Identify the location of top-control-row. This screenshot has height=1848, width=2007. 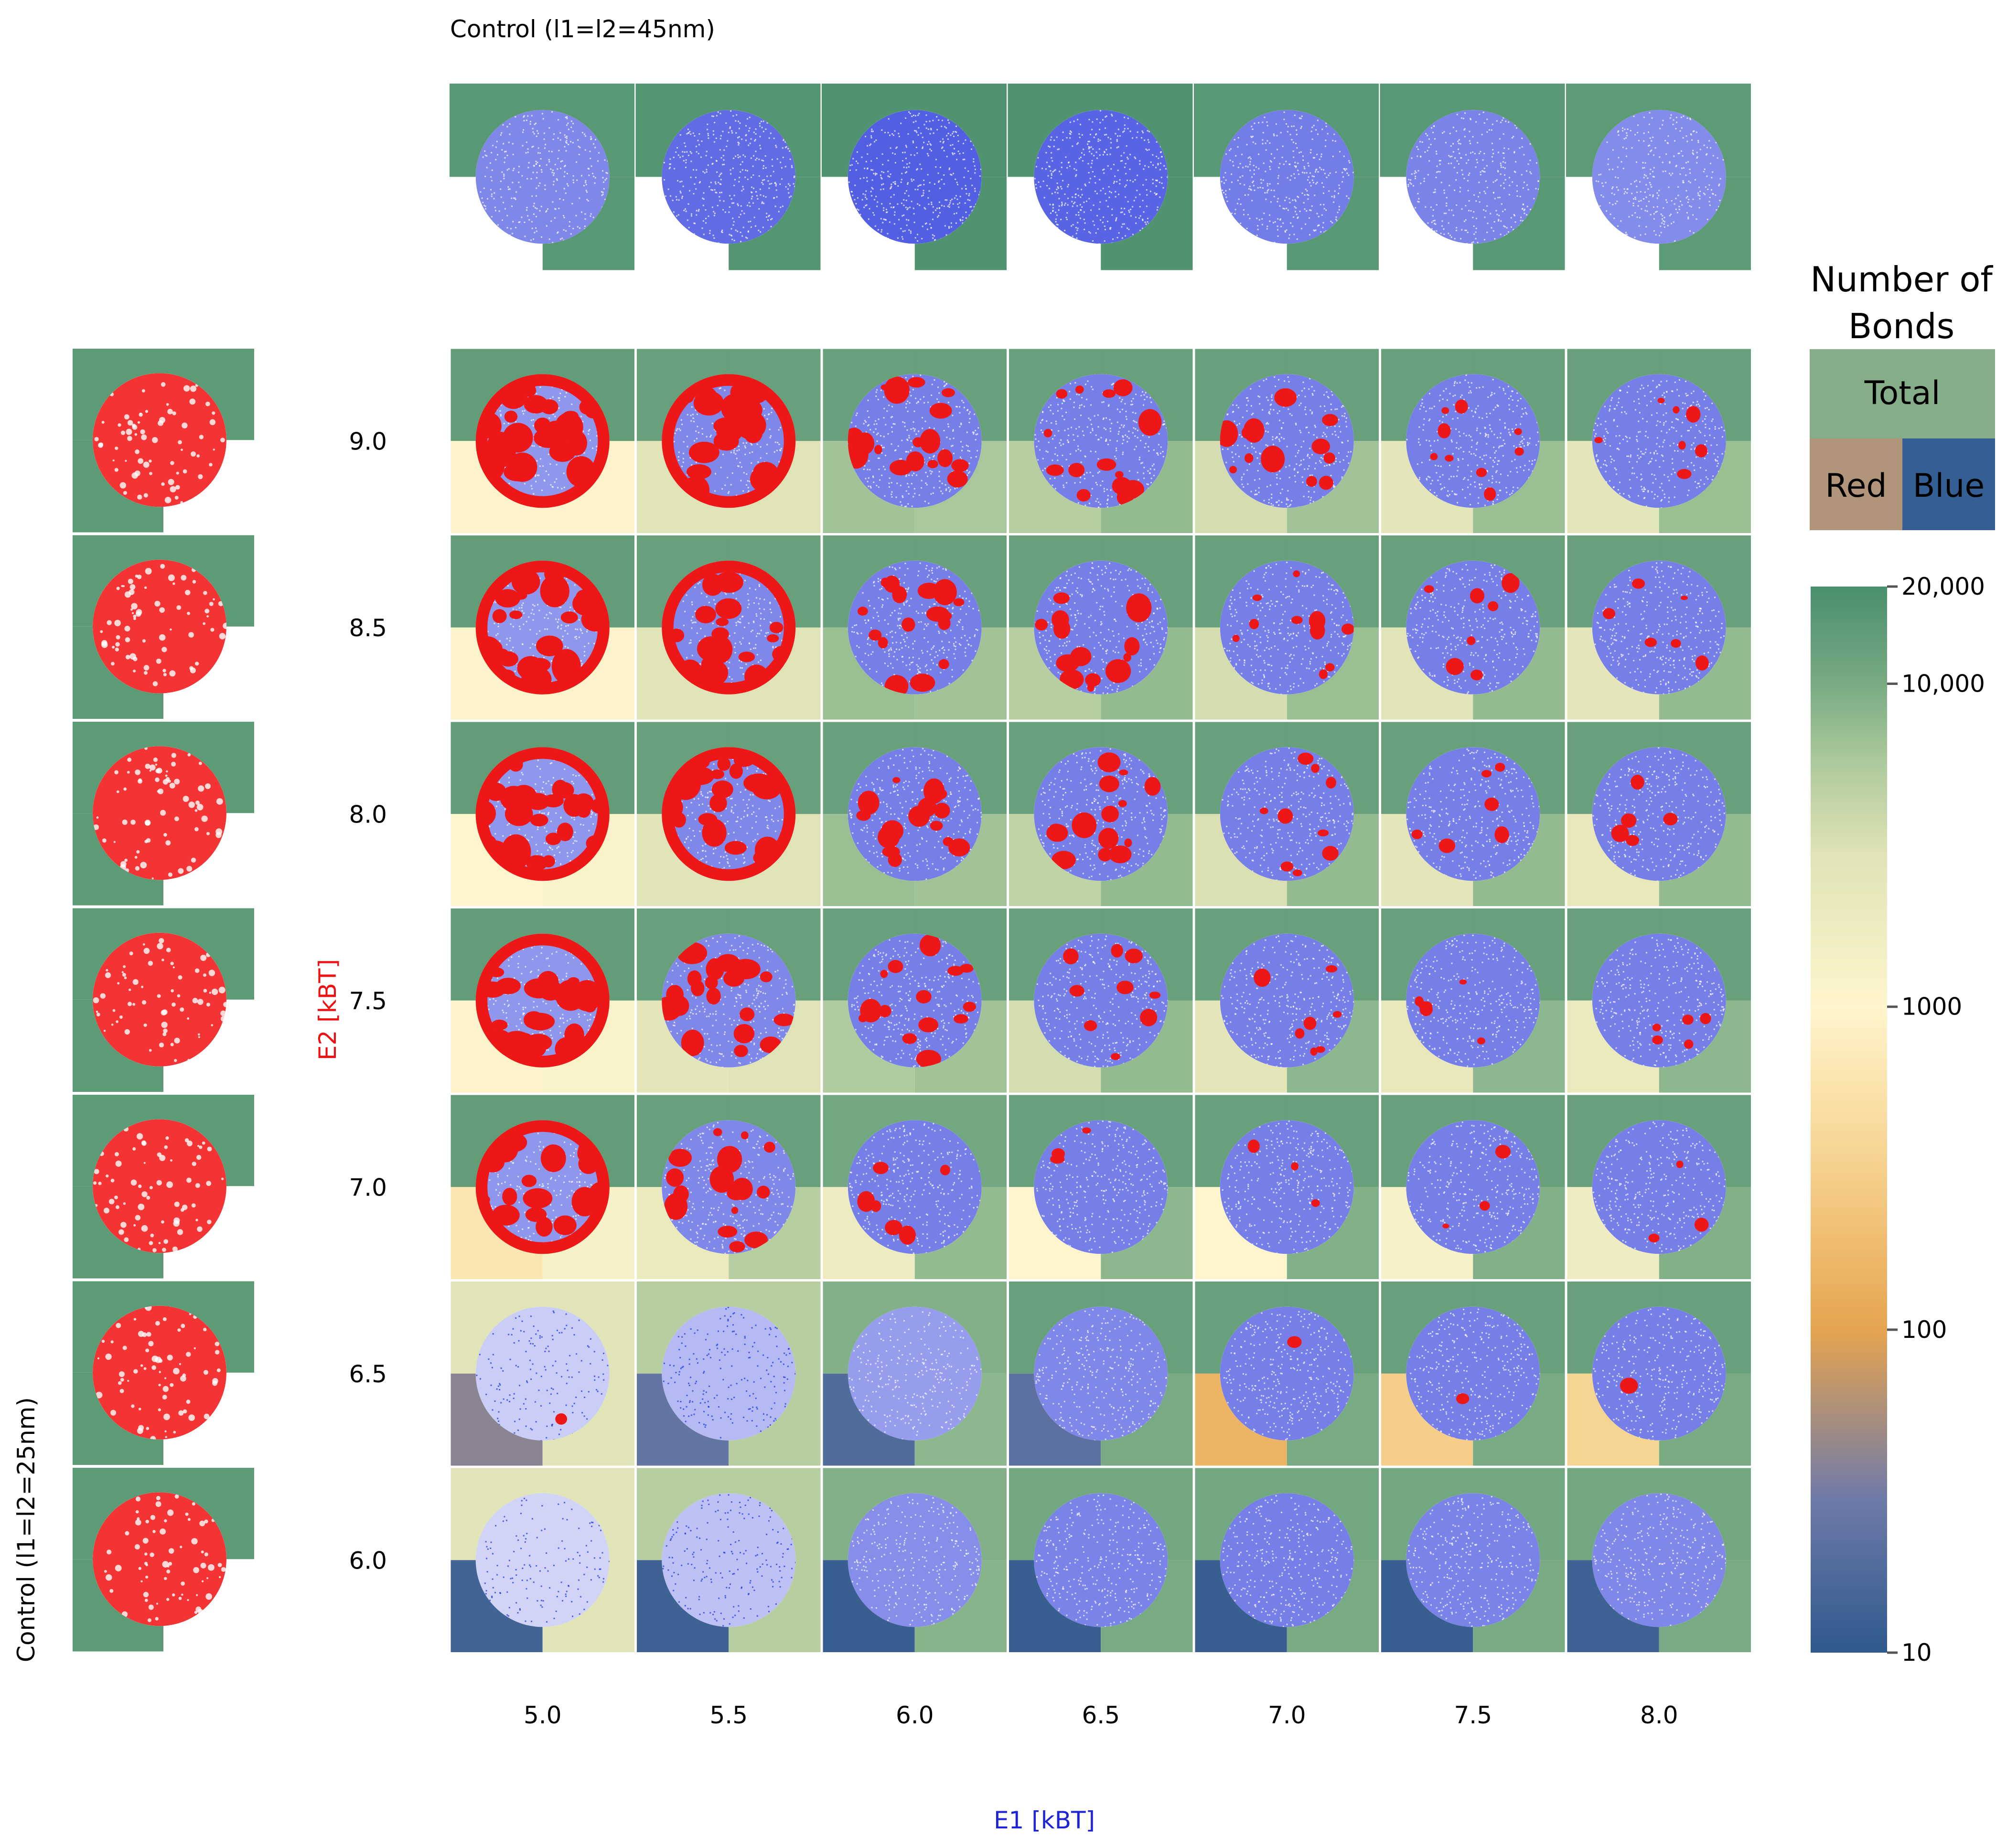
(1101, 177).